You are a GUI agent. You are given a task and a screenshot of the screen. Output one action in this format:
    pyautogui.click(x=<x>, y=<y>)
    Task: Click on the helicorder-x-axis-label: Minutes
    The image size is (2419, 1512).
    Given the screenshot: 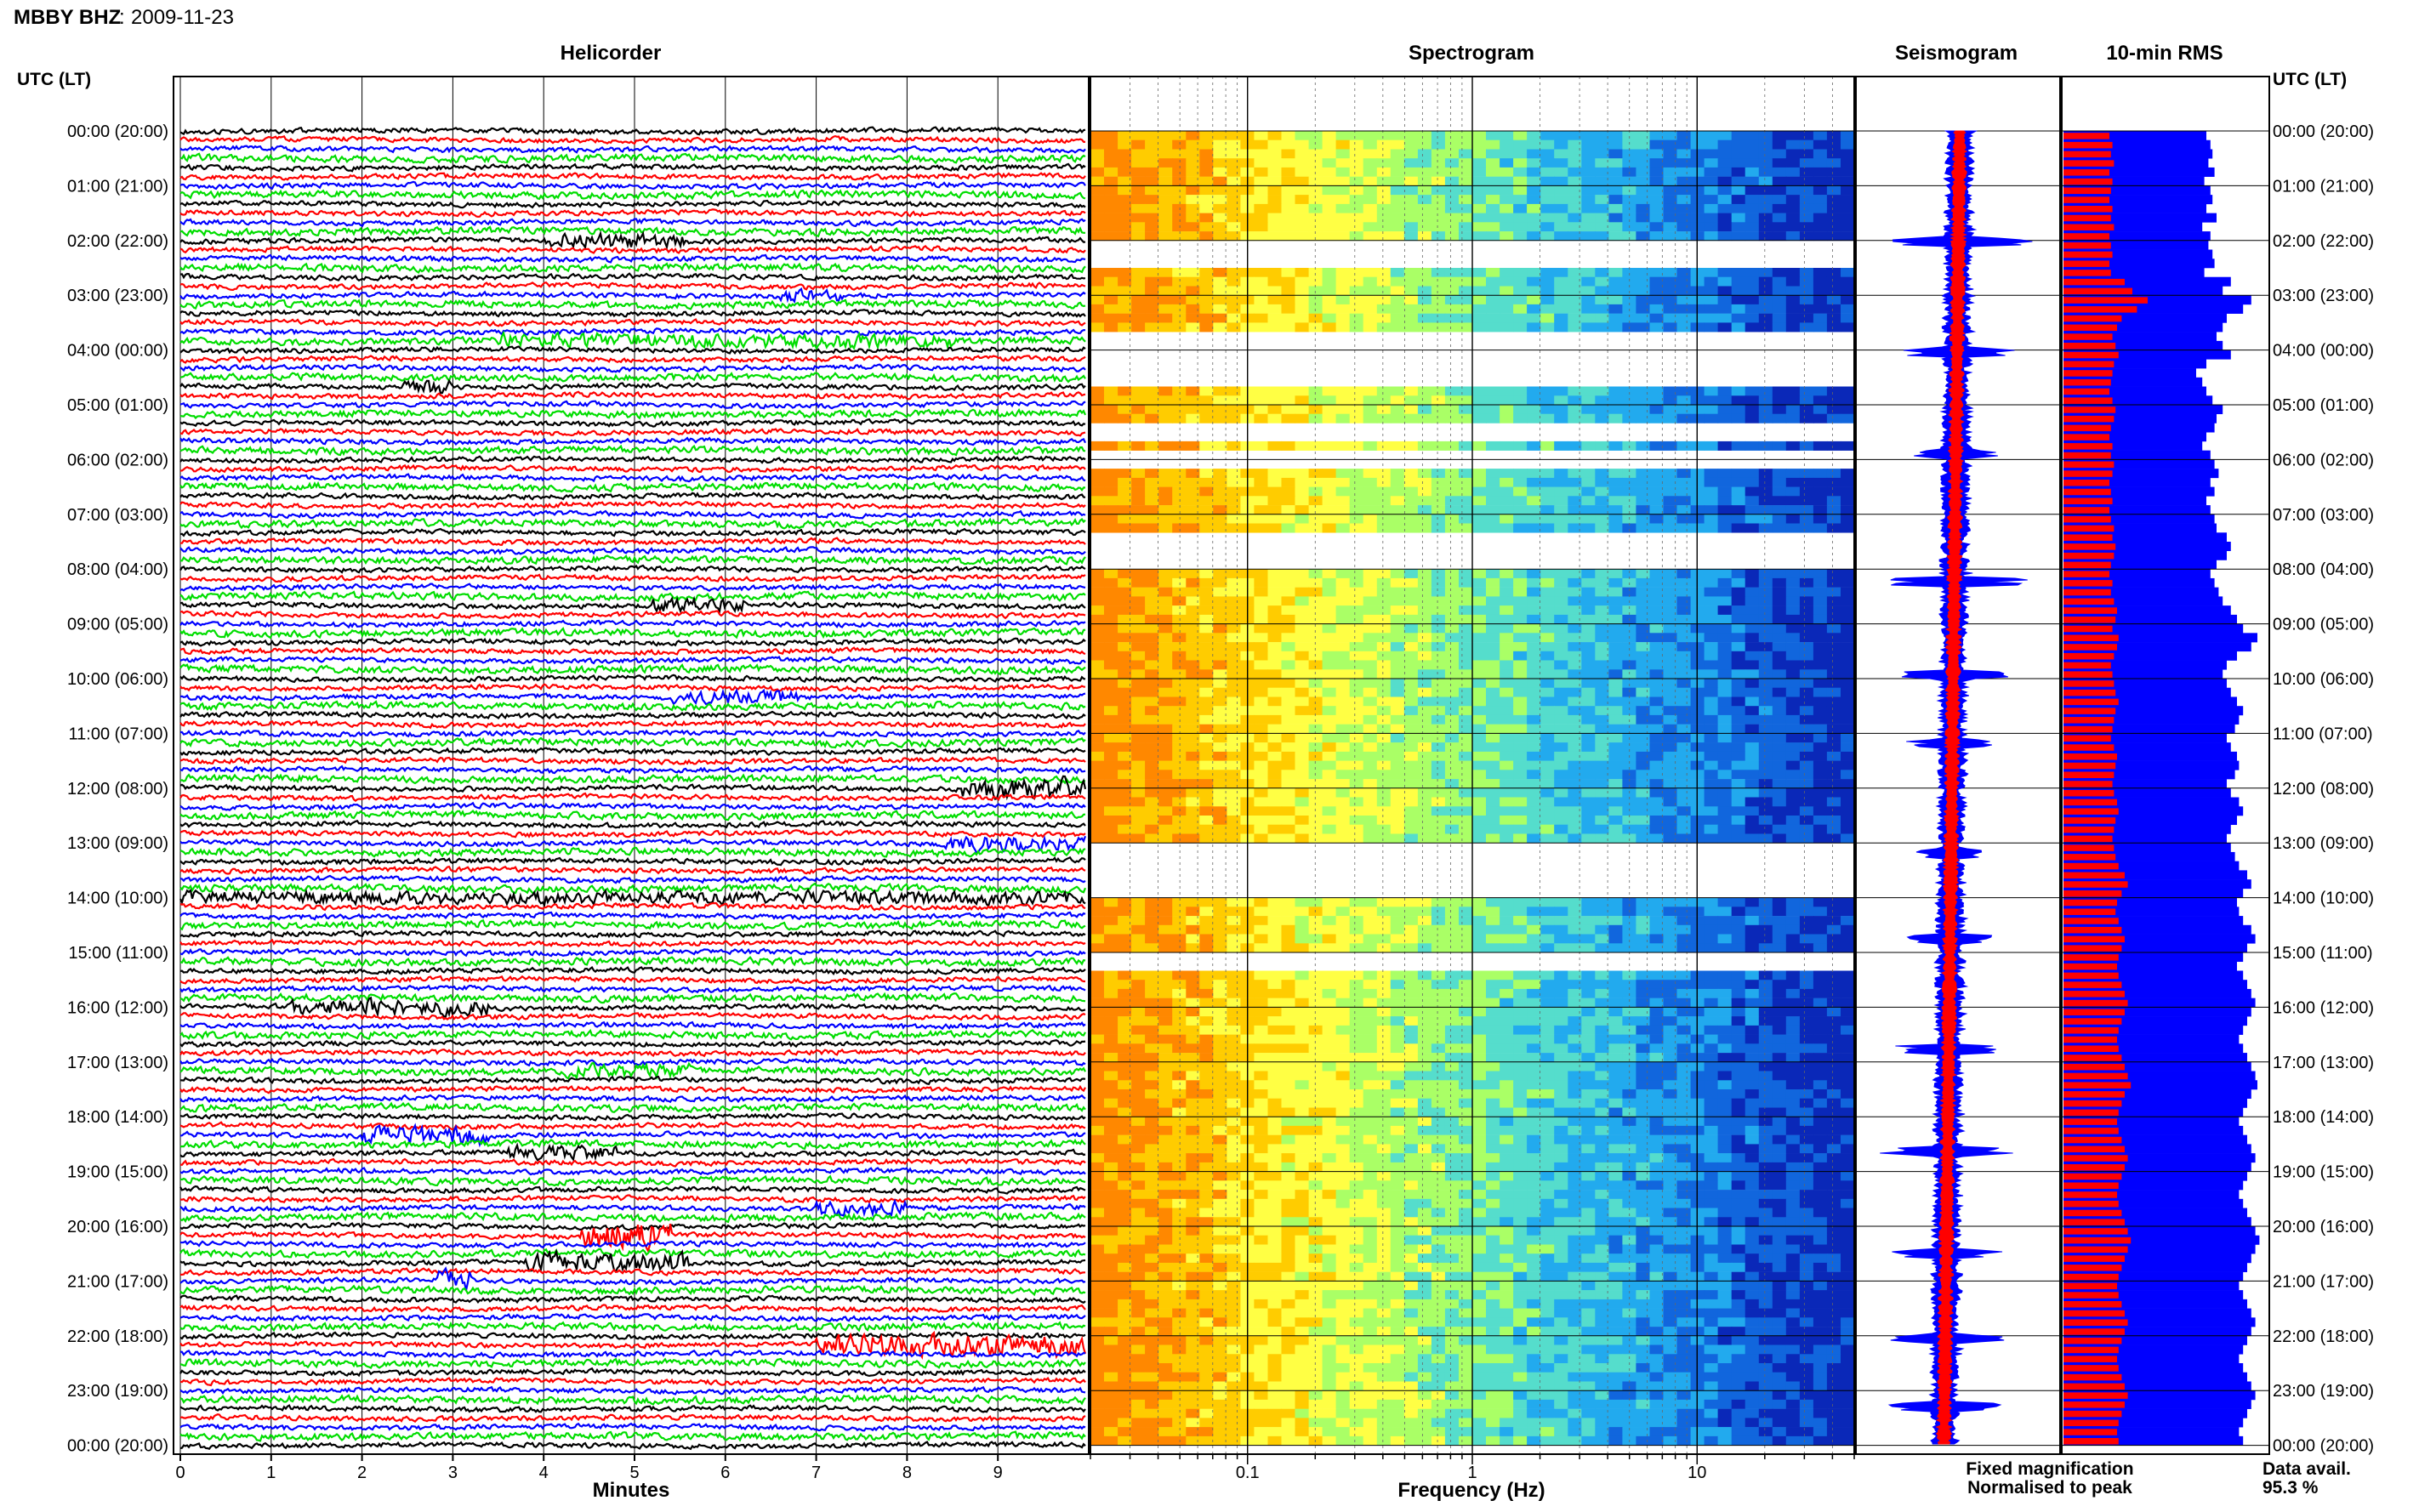 What is the action you would take?
    pyautogui.click(x=631, y=1490)
    